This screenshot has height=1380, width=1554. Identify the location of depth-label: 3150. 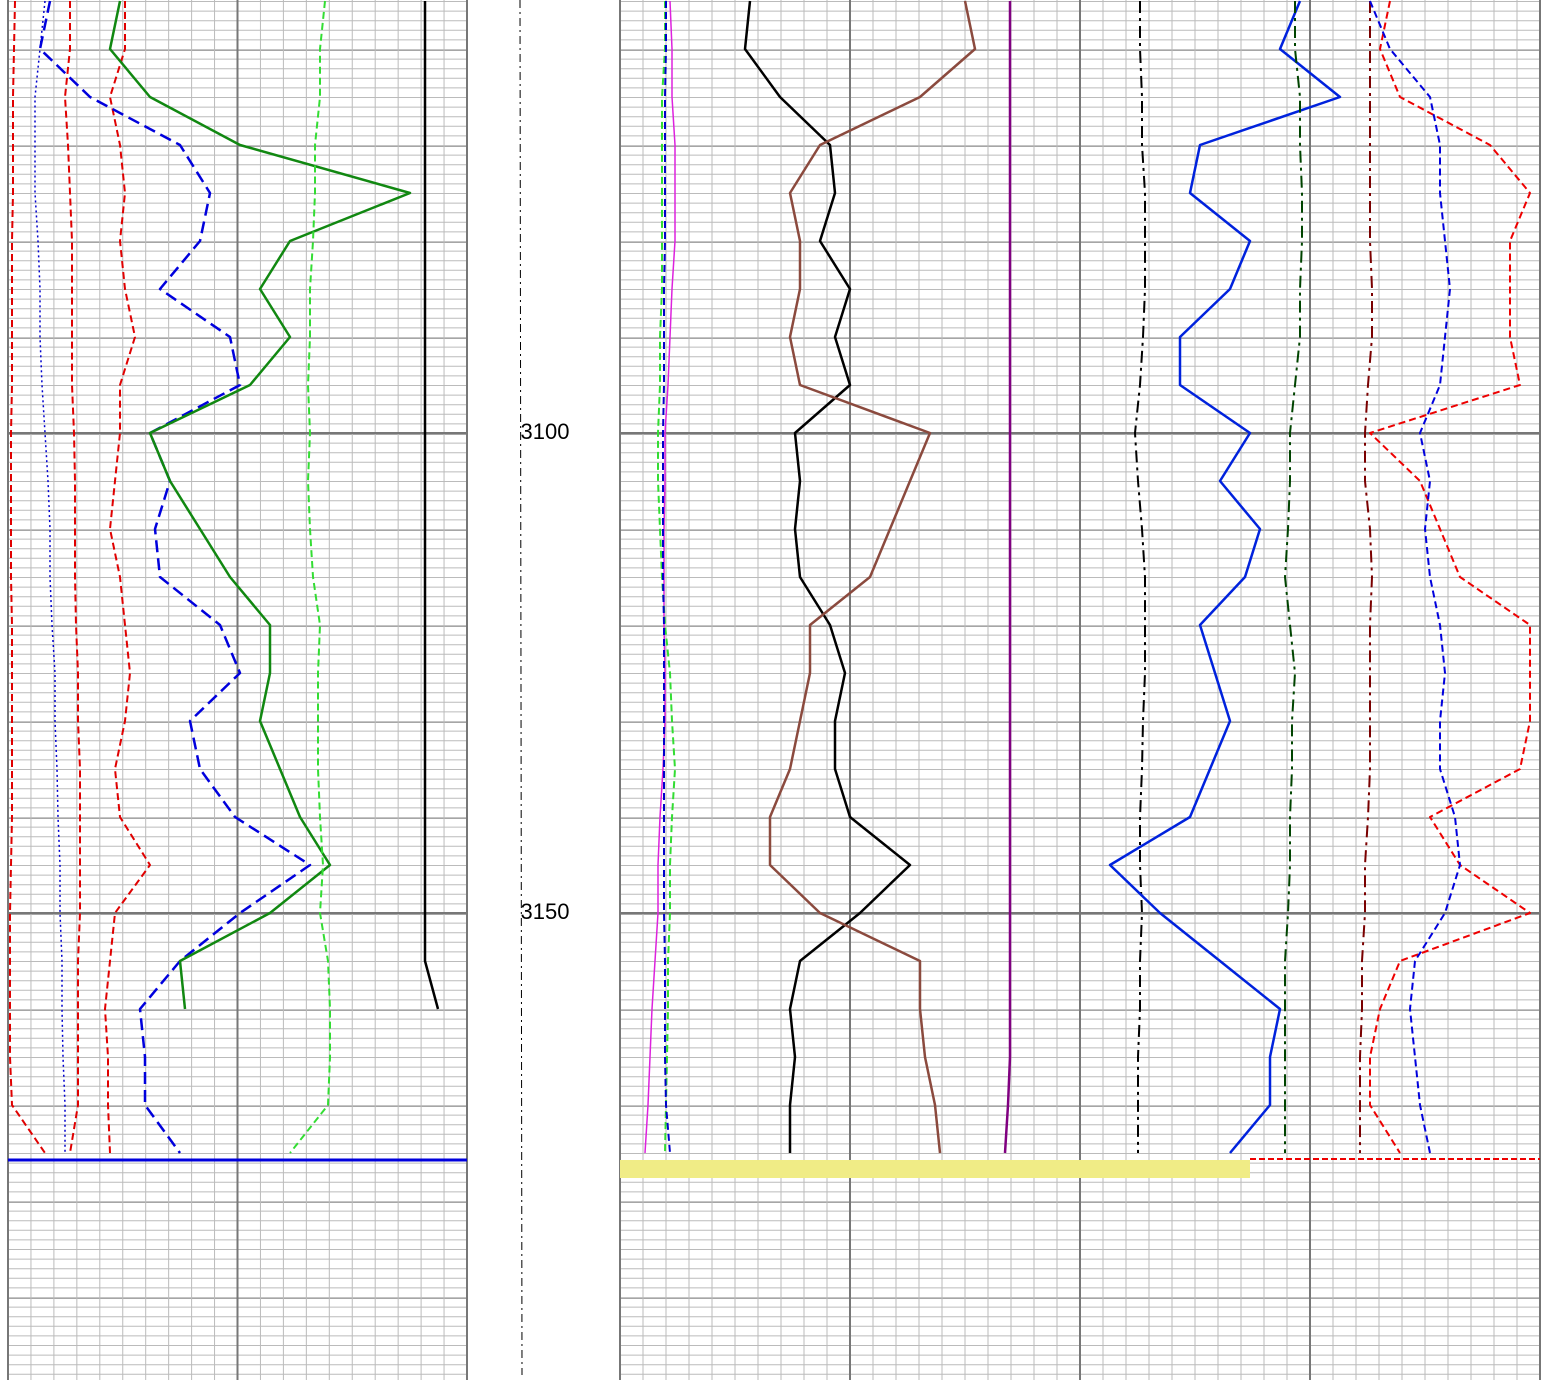
(545, 911).